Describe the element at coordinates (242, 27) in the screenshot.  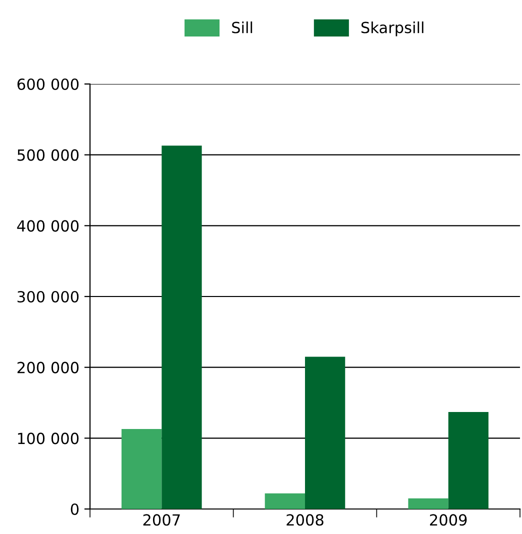
I see `legend-label: Sill` at that location.